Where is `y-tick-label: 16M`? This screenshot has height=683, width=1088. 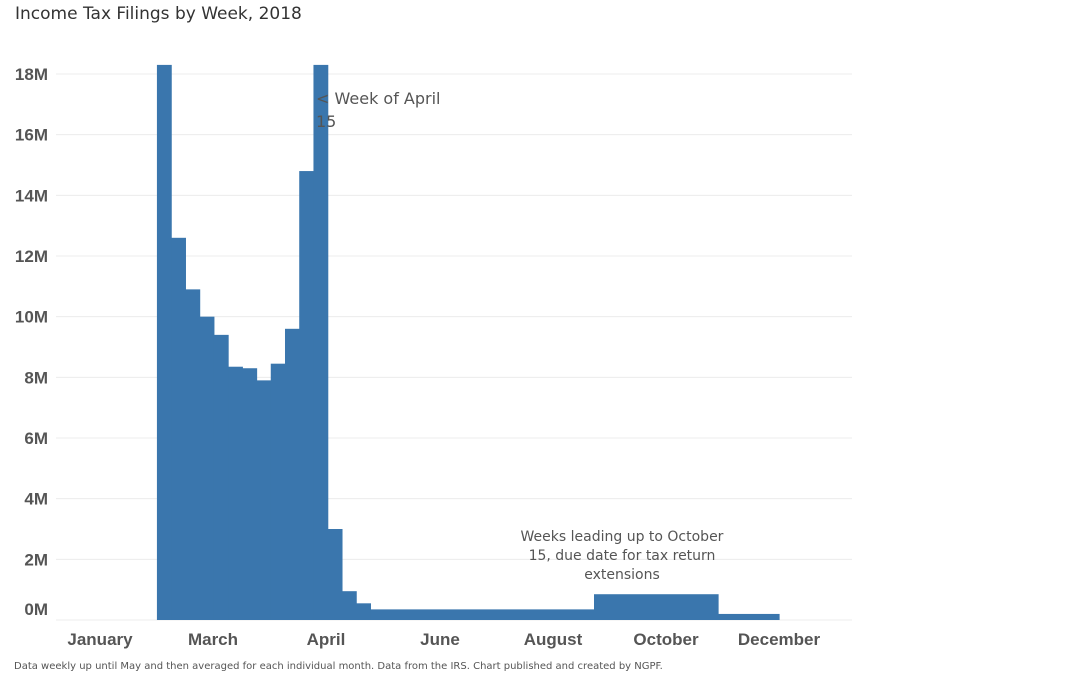
y-tick-label: 16M is located at coordinates (31, 135).